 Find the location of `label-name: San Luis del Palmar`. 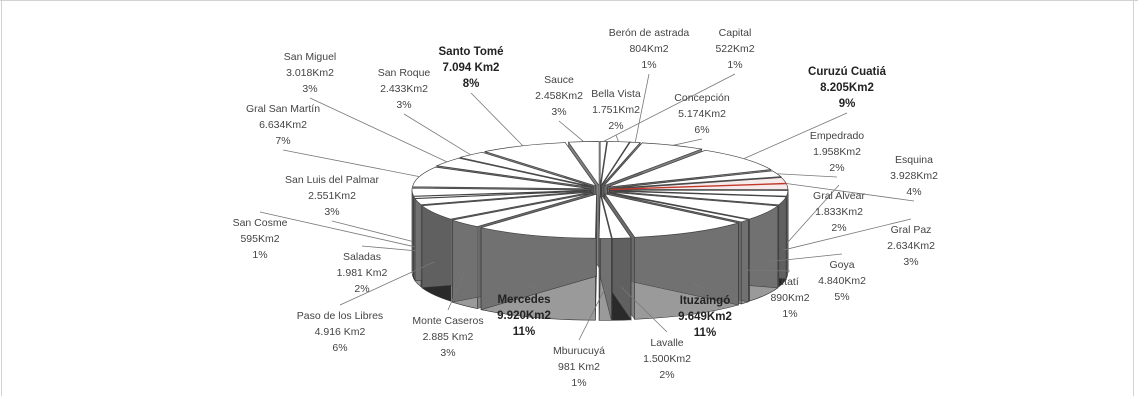

label-name: San Luis del Palmar is located at coordinates (332, 180).